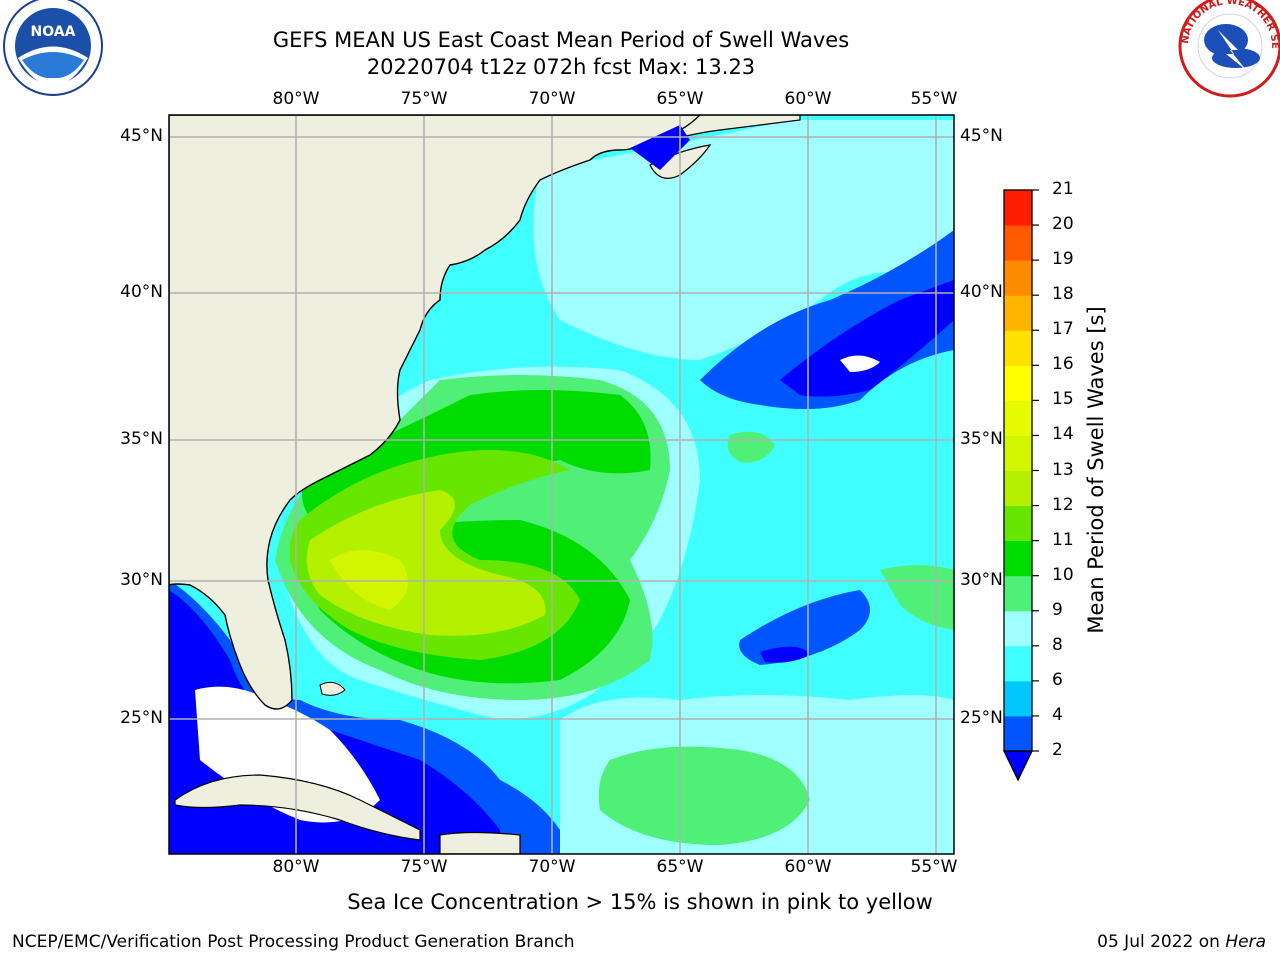  I want to click on lat-label-right-30n: 30°N, so click(981, 580).